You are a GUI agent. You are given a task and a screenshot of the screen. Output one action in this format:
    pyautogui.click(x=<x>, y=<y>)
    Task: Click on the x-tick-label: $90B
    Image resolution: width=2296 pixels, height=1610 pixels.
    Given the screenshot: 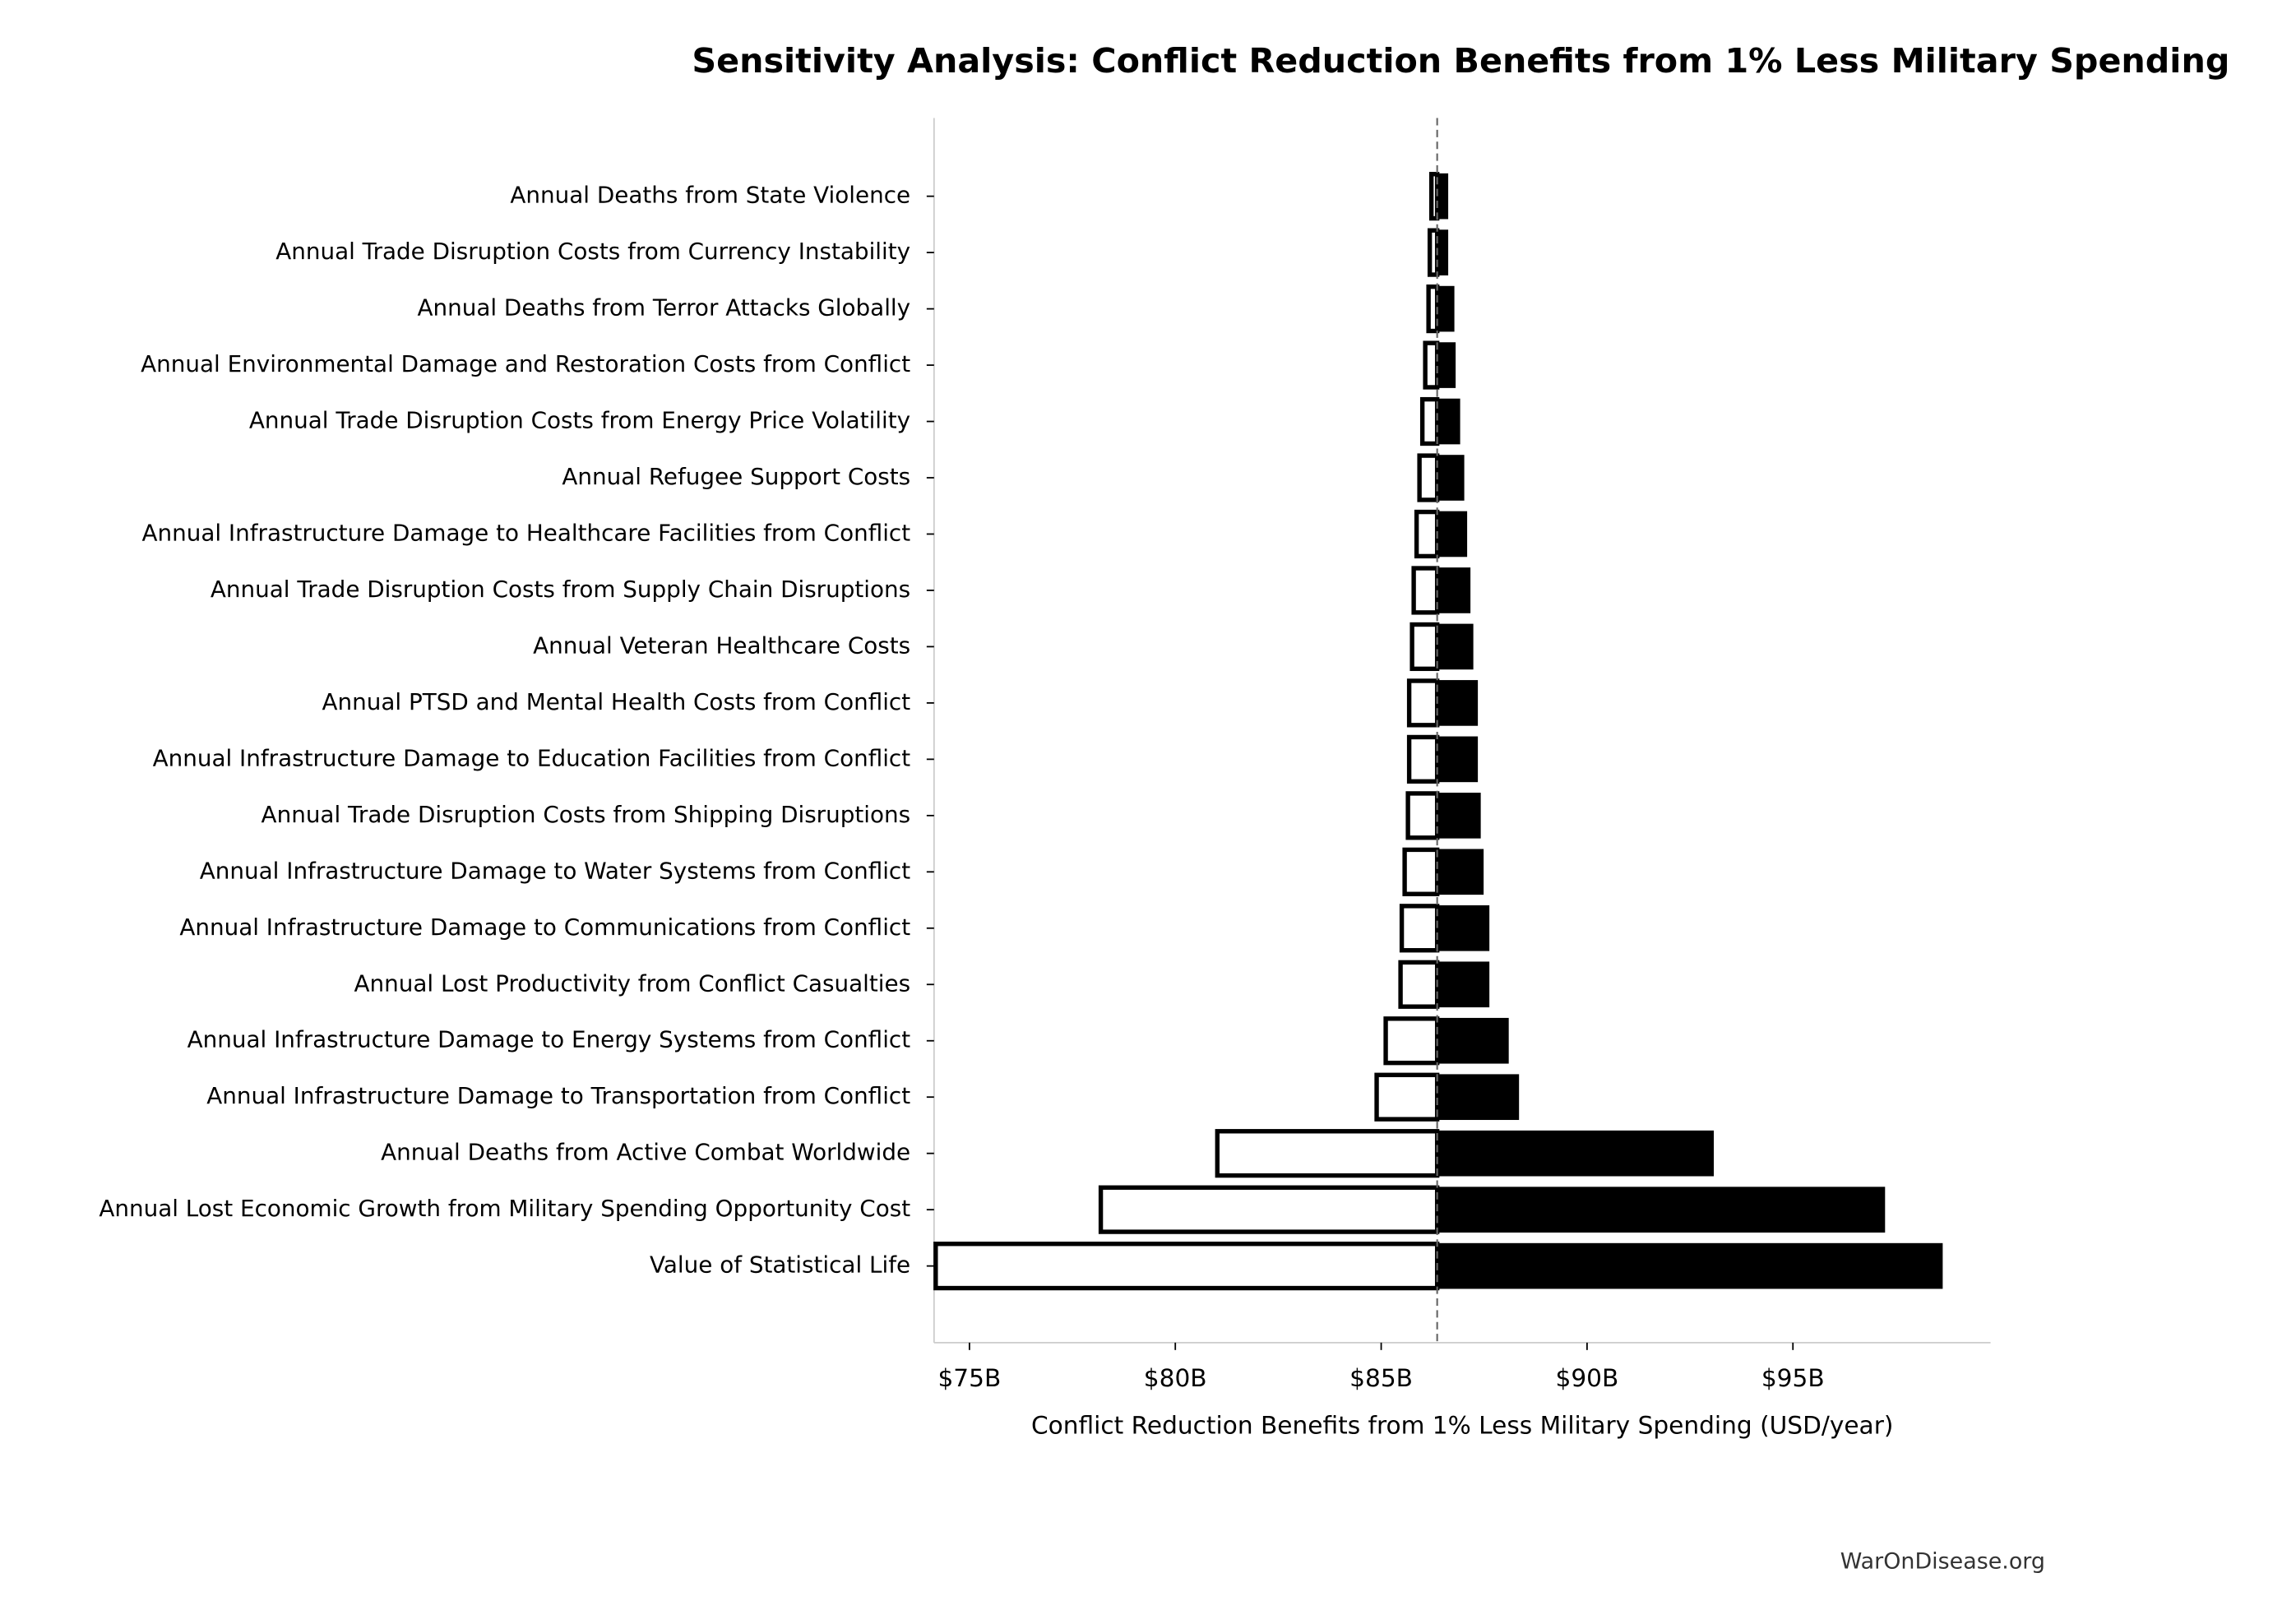 What is the action you would take?
    pyautogui.click(x=1587, y=1378)
    